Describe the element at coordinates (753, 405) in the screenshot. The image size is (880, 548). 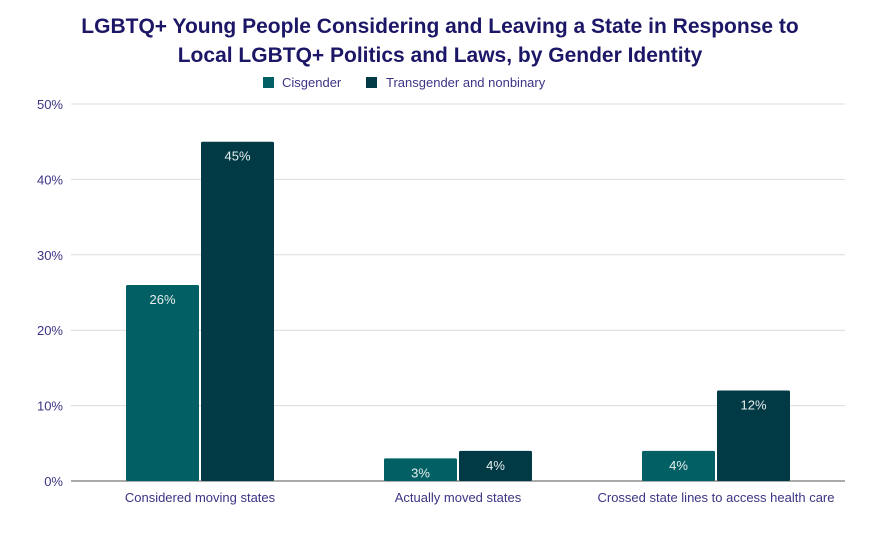
I see `data-label: 12%` at that location.